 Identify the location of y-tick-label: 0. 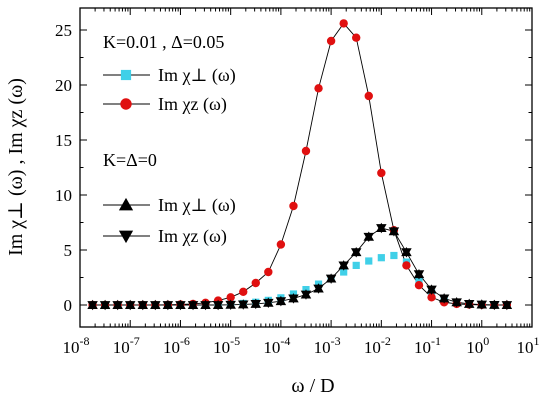
(68, 305).